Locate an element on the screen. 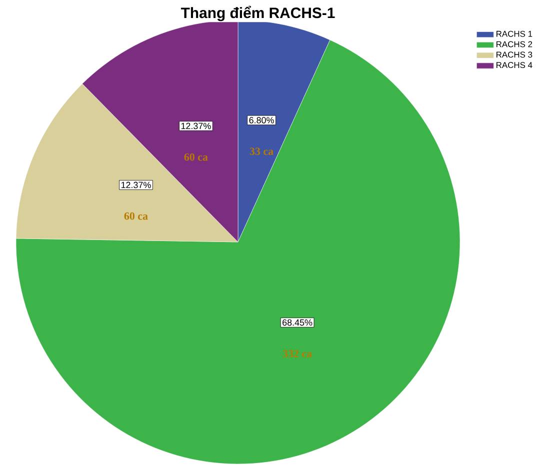 The width and height of the screenshot is (550, 465). chart-title: Thang điểm RACHS-1 is located at coordinates (257, 14).